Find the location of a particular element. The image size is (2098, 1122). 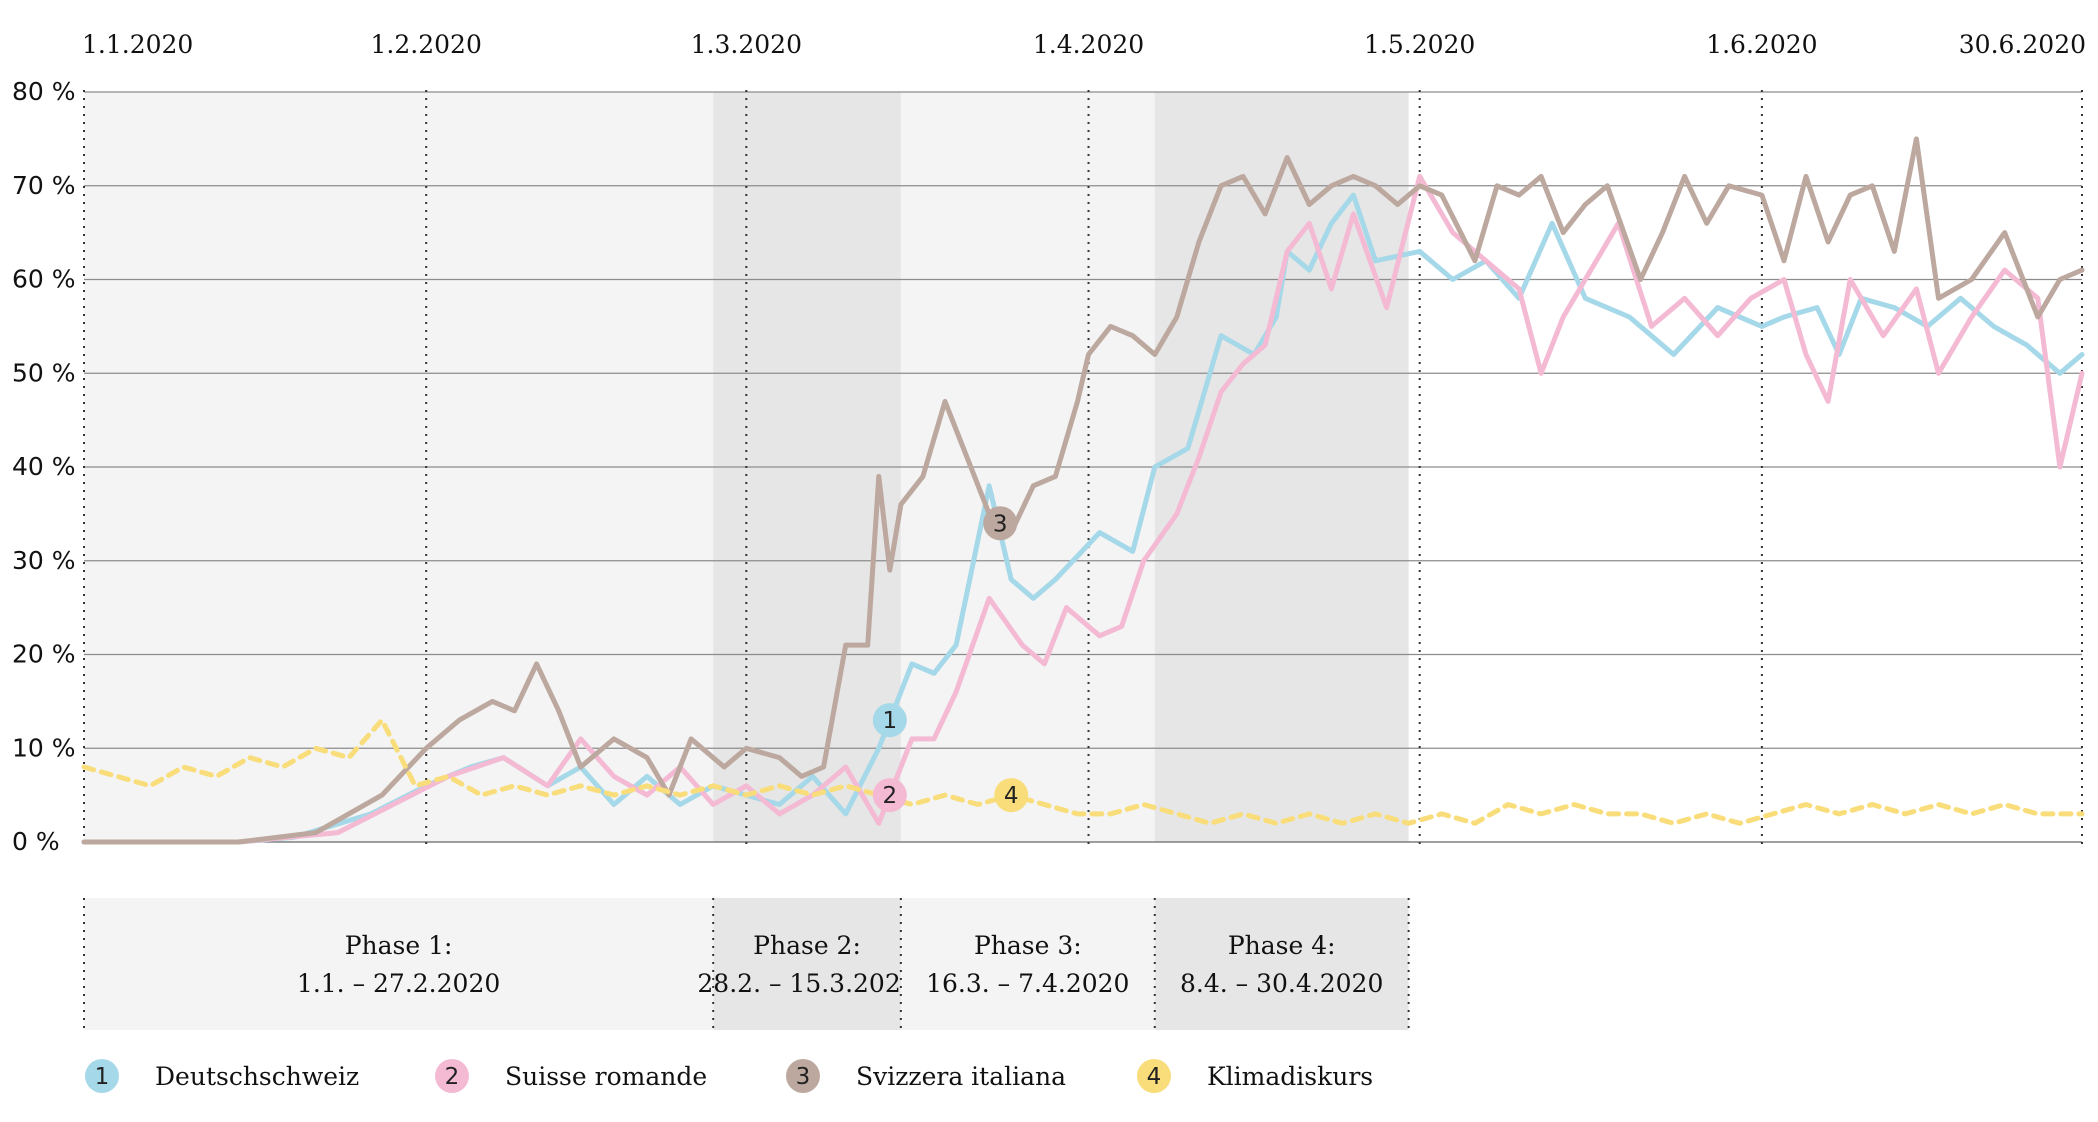

phase-range: 1.1. – 27.2.2020 is located at coordinates (398, 983).